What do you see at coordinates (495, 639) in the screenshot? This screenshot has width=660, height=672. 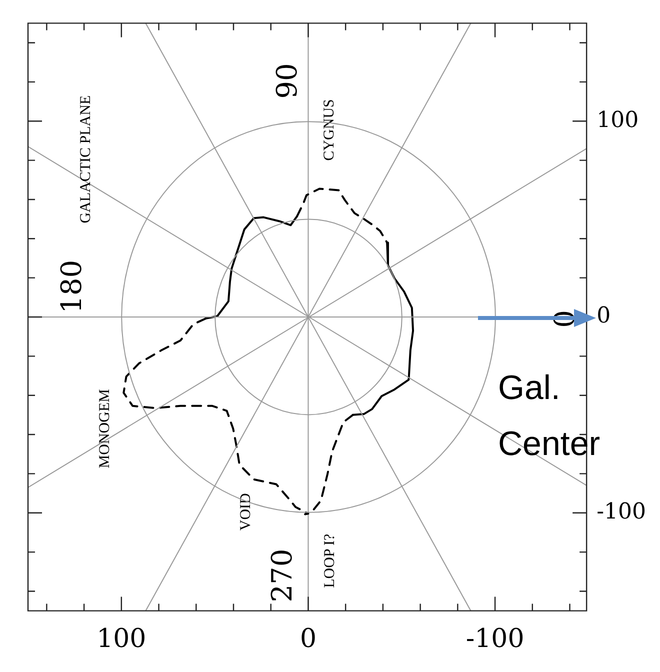 I see `x-tick-label: -100` at bounding box center [495, 639].